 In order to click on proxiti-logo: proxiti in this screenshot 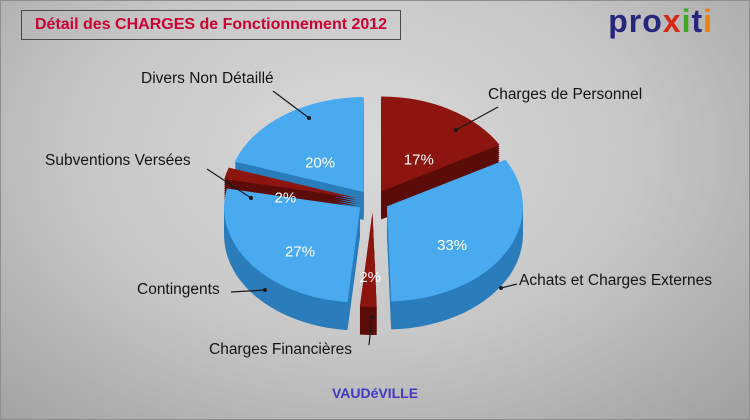, I will do `click(660, 21)`.